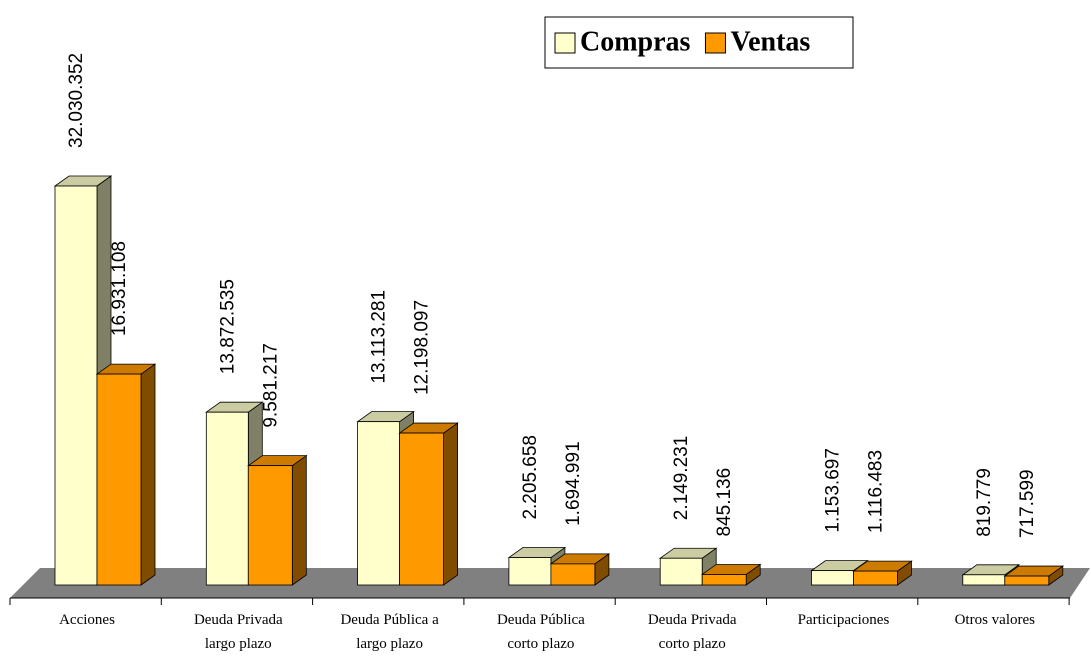 The width and height of the screenshot is (1091, 657). What do you see at coordinates (573, 483) in the screenshot?
I see `value-label: 1.694.991` at bounding box center [573, 483].